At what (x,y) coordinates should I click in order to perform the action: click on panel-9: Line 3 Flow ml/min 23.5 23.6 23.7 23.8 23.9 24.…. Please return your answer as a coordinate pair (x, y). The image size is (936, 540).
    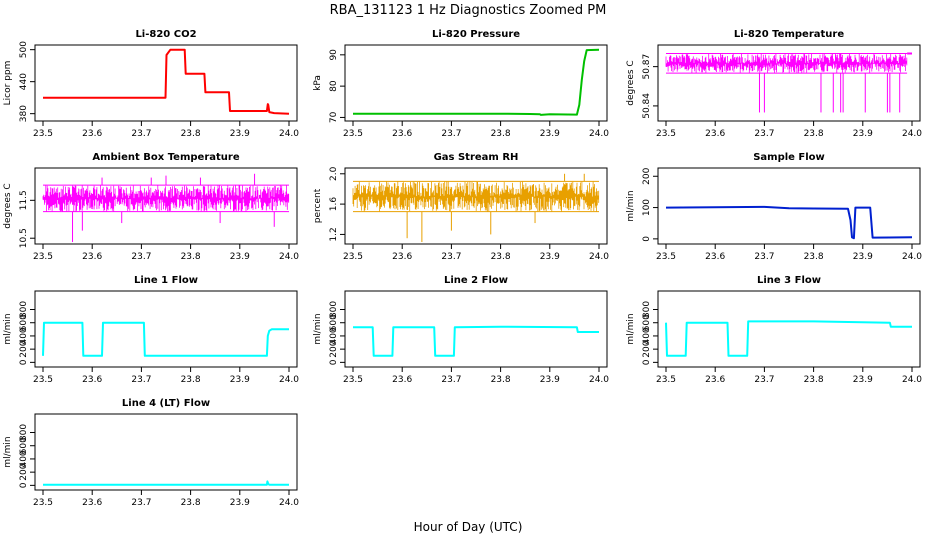
    Looking at the image, I should click on (774, 330).